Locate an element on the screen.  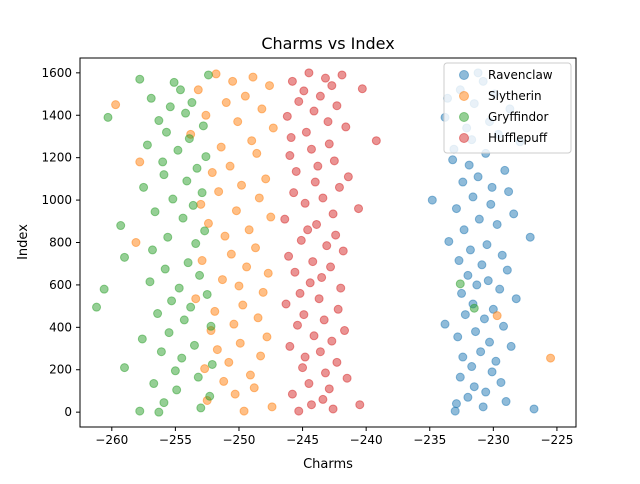
x-tick-label: −250 is located at coordinates (238, 440).